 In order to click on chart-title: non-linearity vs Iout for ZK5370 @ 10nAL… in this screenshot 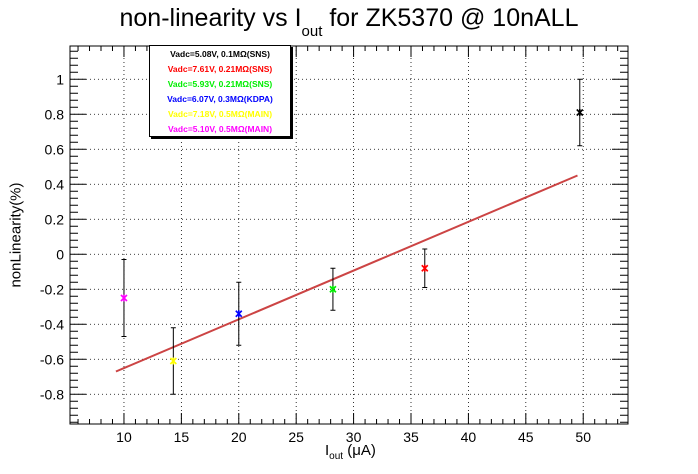, I will do `click(349, 22)`.